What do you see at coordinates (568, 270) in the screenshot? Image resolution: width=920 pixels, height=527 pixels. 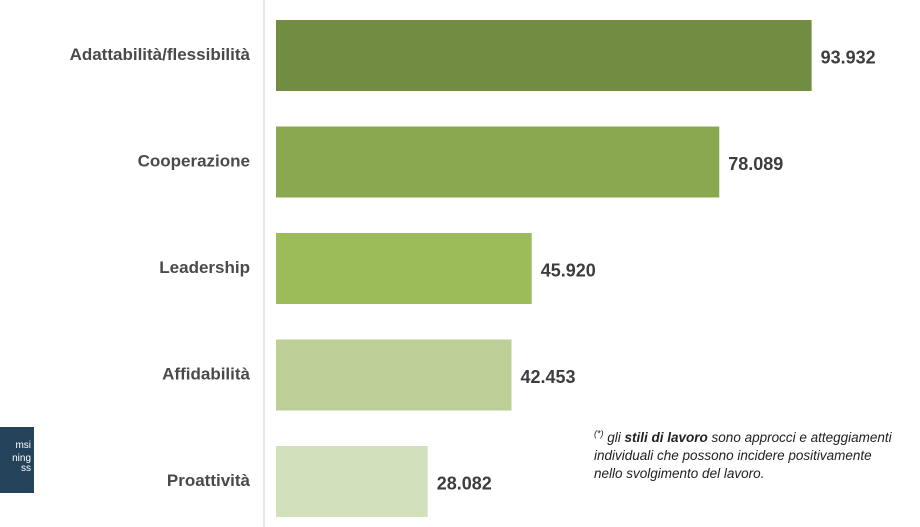 I see `value-label-3: 45.920` at bounding box center [568, 270].